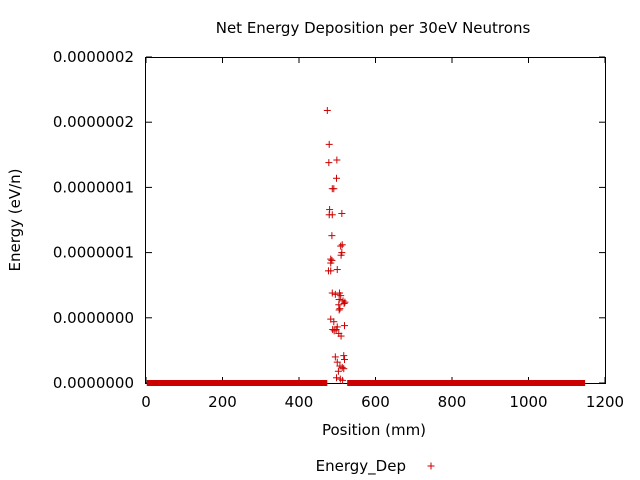  Describe the element at coordinates (373, 28) in the screenshot. I see `chart-title: Net Energy Deposition per 30eV Neutrons` at that location.